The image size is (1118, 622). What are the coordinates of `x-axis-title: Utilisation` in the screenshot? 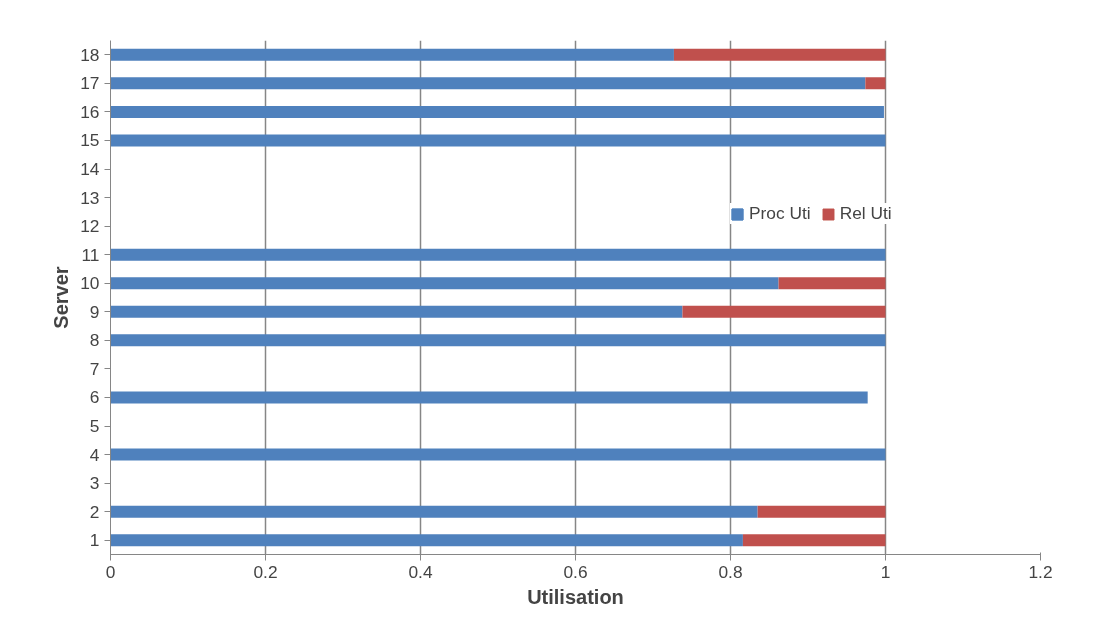 It's located at (575, 596).